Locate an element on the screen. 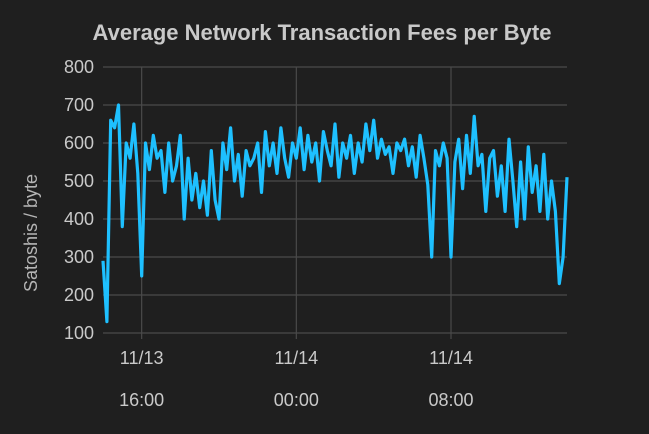  x-tick-time: 08:00 is located at coordinates (450, 400).